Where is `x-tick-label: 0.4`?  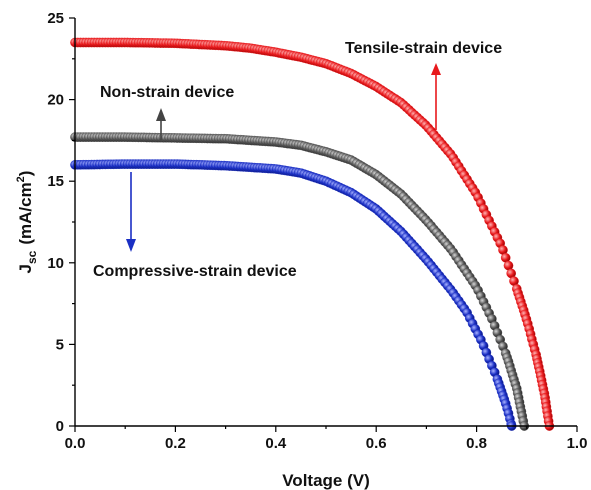
x-tick-label: 0.4 is located at coordinates (276, 443).